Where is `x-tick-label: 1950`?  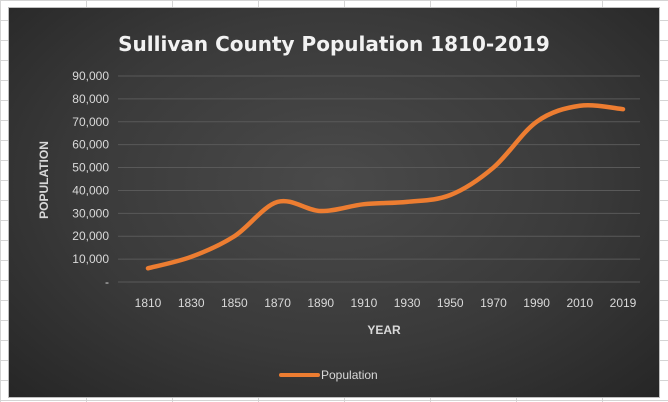 x-tick-label: 1950 is located at coordinates (450, 303).